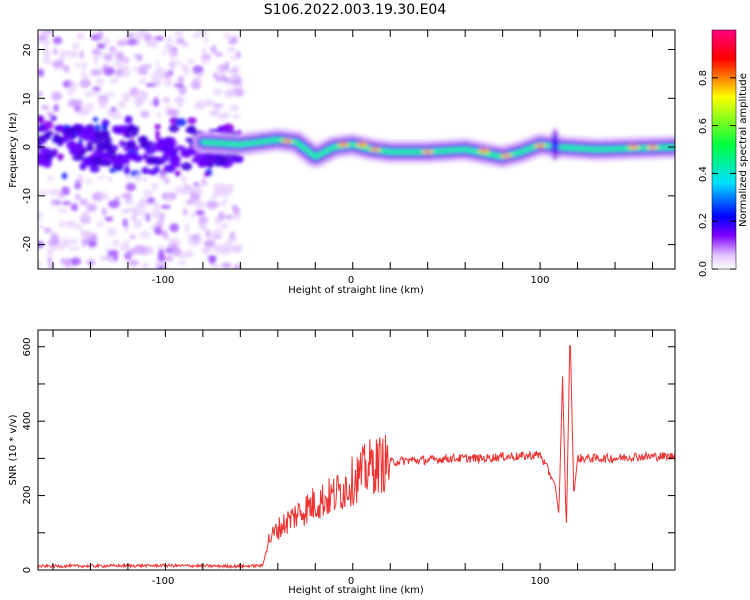 This screenshot has width=750, height=600. I want to click on spectrogram-ytick-label: -10, so click(27, 196).